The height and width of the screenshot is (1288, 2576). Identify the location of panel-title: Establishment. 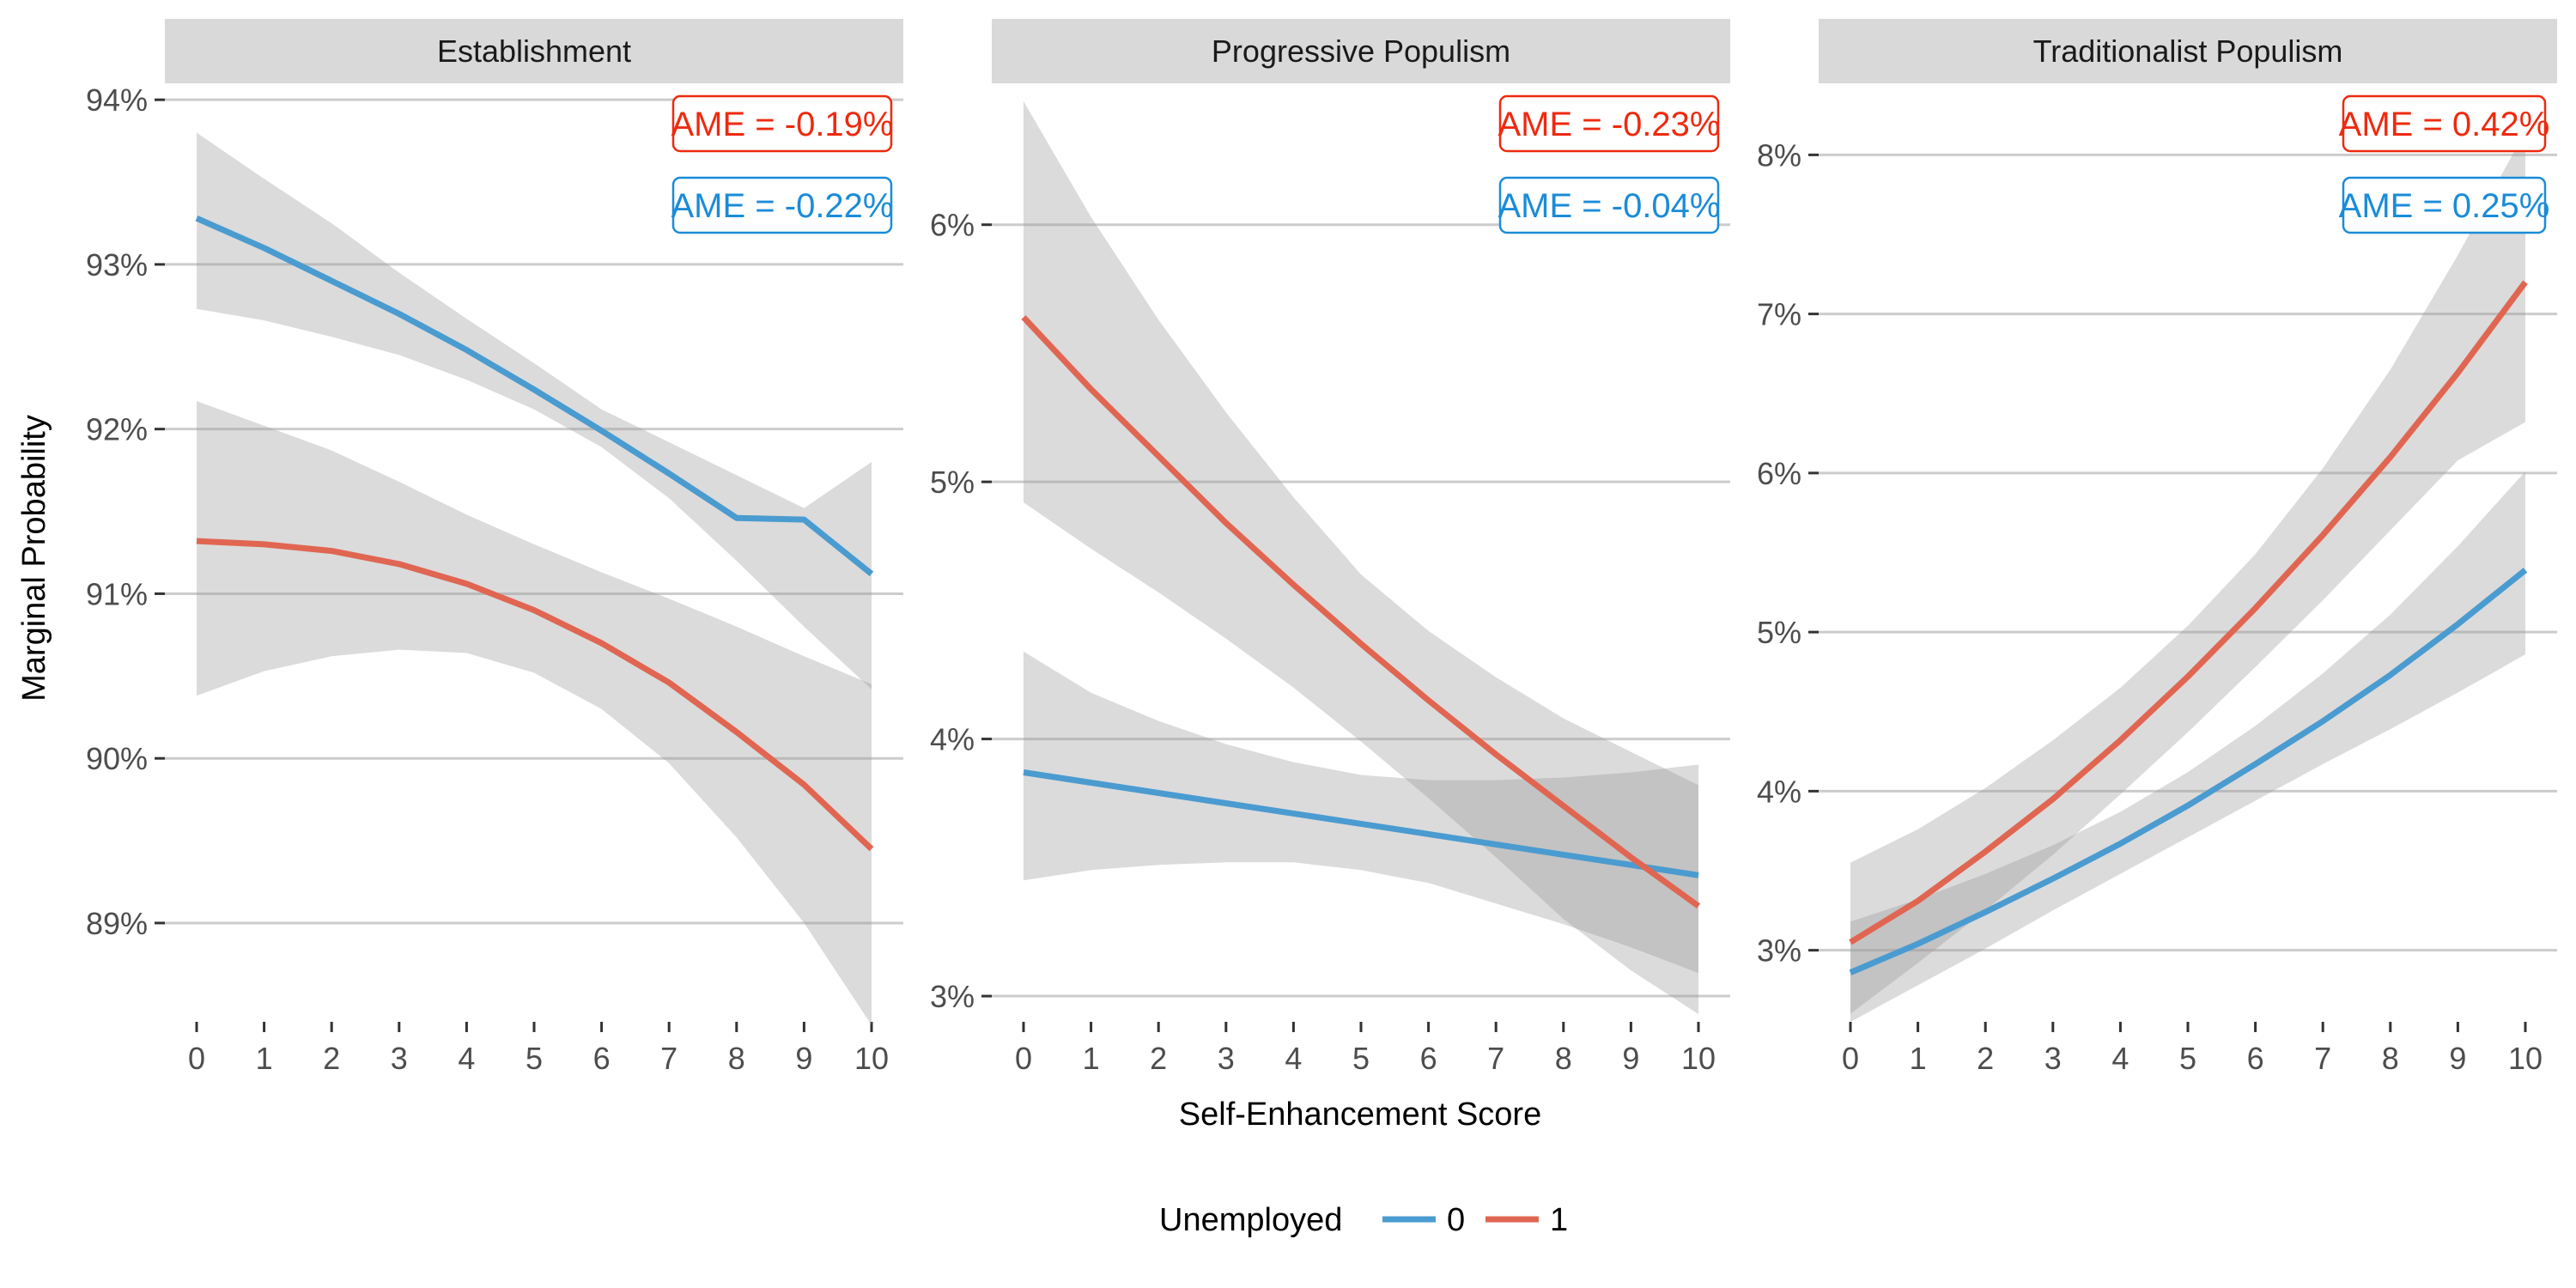
(534, 51).